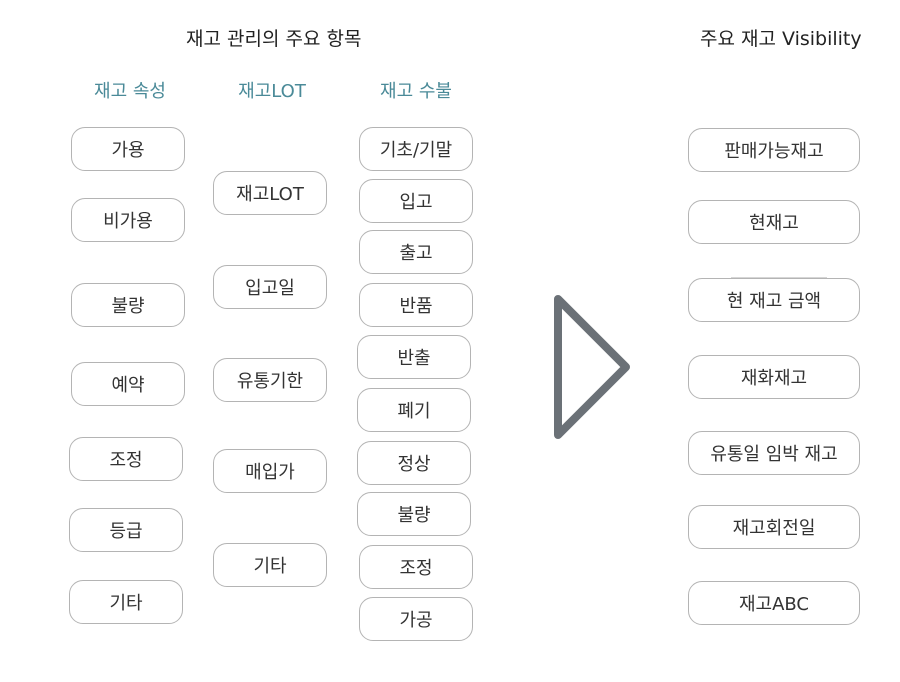 Image resolution: width=900 pixels, height=682 pixels. What do you see at coordinates (774, 527) in the screenshot?
I see `visibility-item: 재고회전일` at bounding box center [774, 527].